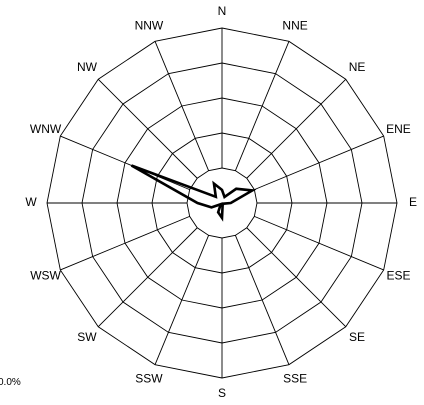 The width and height of the screenshot is (424, 405). Describe the element at coordinates (296, 277) in the screenshot. I see `spoke-se` at that location.